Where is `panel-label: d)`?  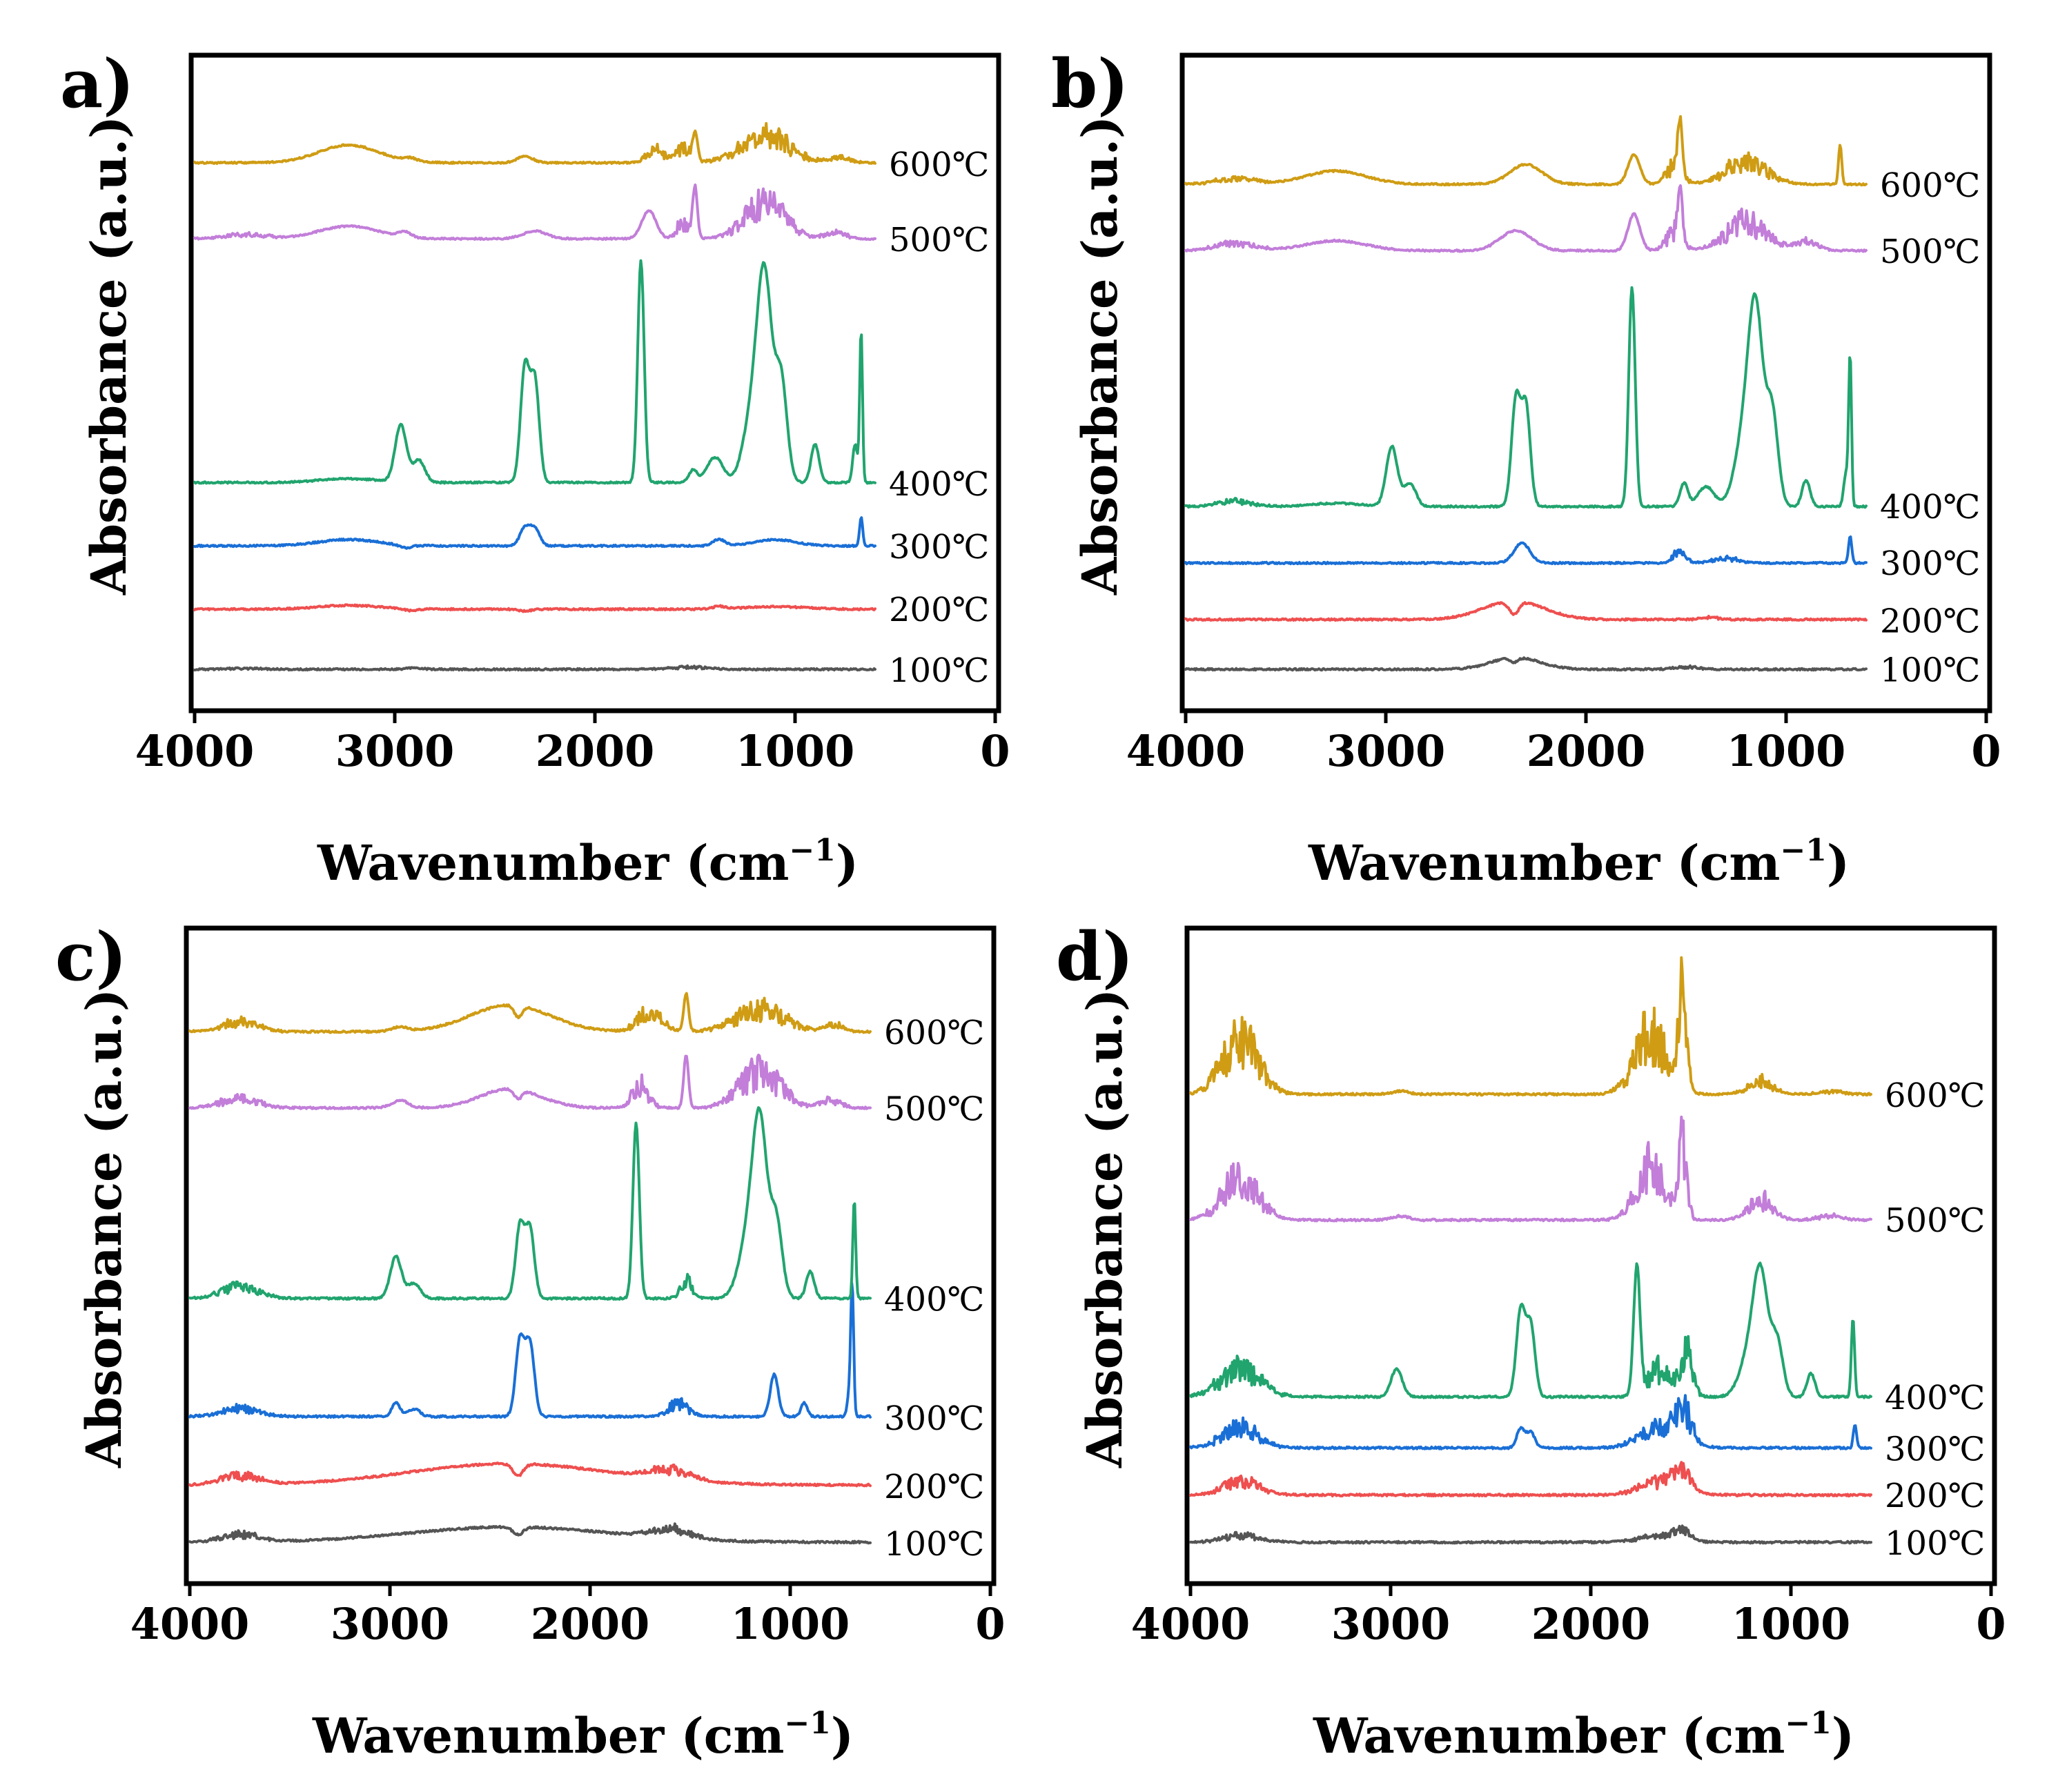 panel-label: d) is located at coordinates (1095, 957).